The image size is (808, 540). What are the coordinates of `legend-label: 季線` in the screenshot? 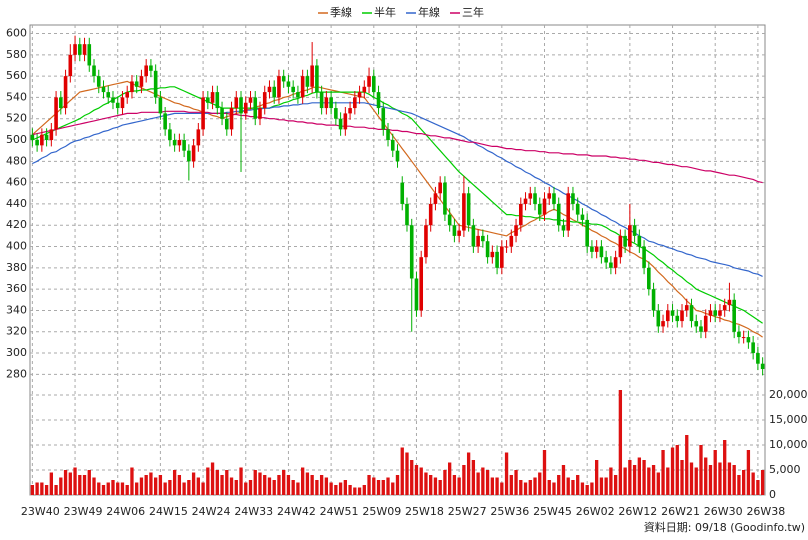 It's located at (341, 12).